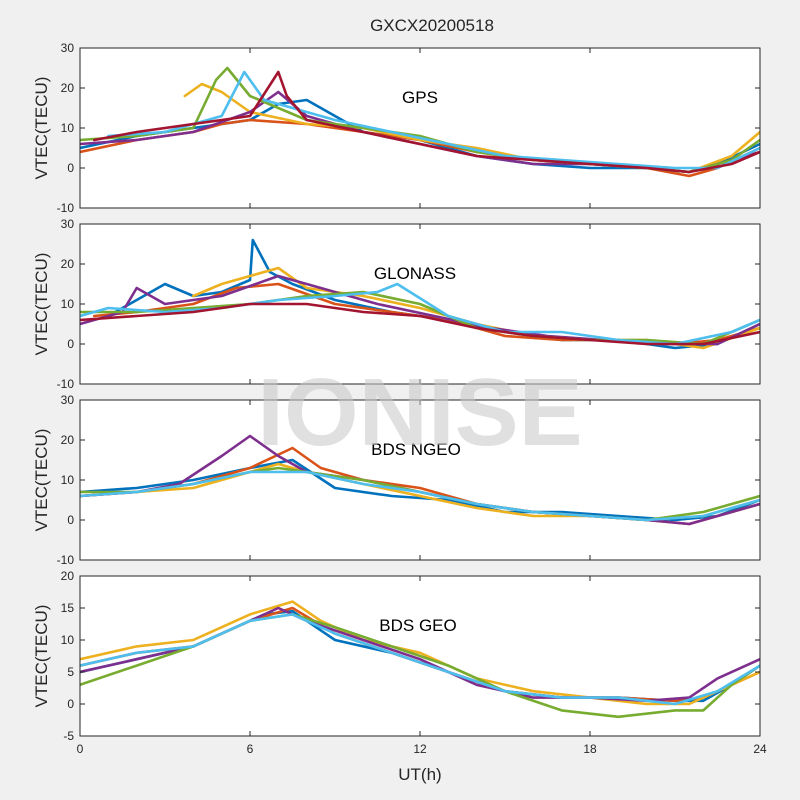 The height and width of the screenshot is (800, 800). I want to click on x-tick-label: 0, so click(80, 749).